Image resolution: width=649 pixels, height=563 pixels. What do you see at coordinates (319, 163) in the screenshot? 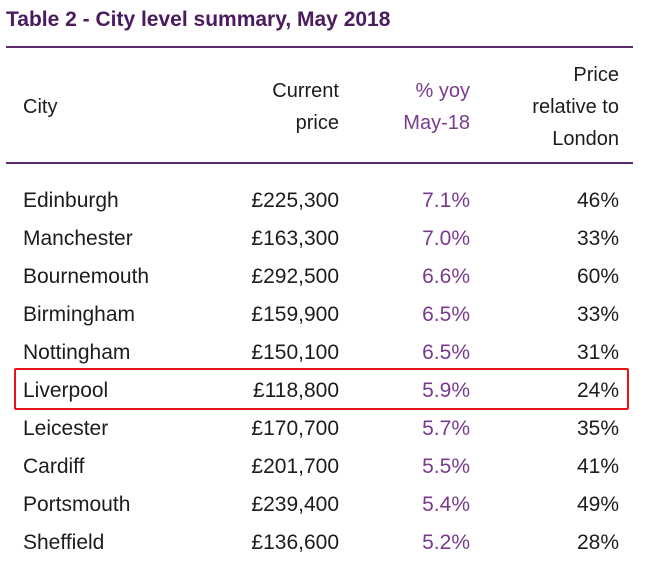
I see `header-rule` at bounding box center [319, 163].